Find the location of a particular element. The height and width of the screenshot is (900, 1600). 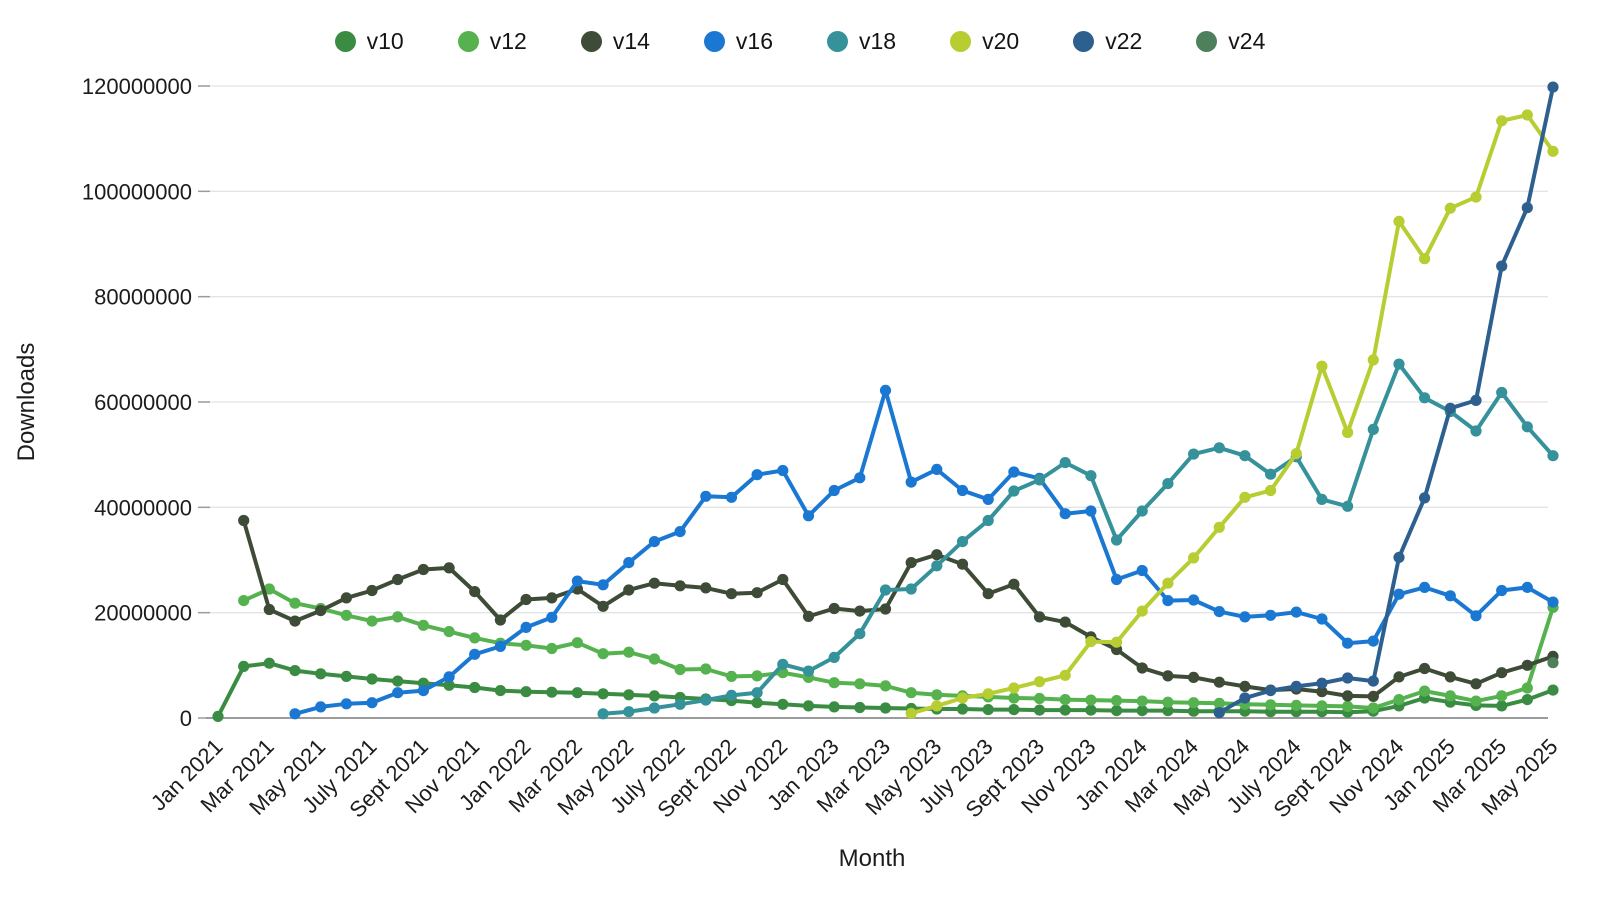

y-axis-title: Downloads is located at coordinates (26, 402).